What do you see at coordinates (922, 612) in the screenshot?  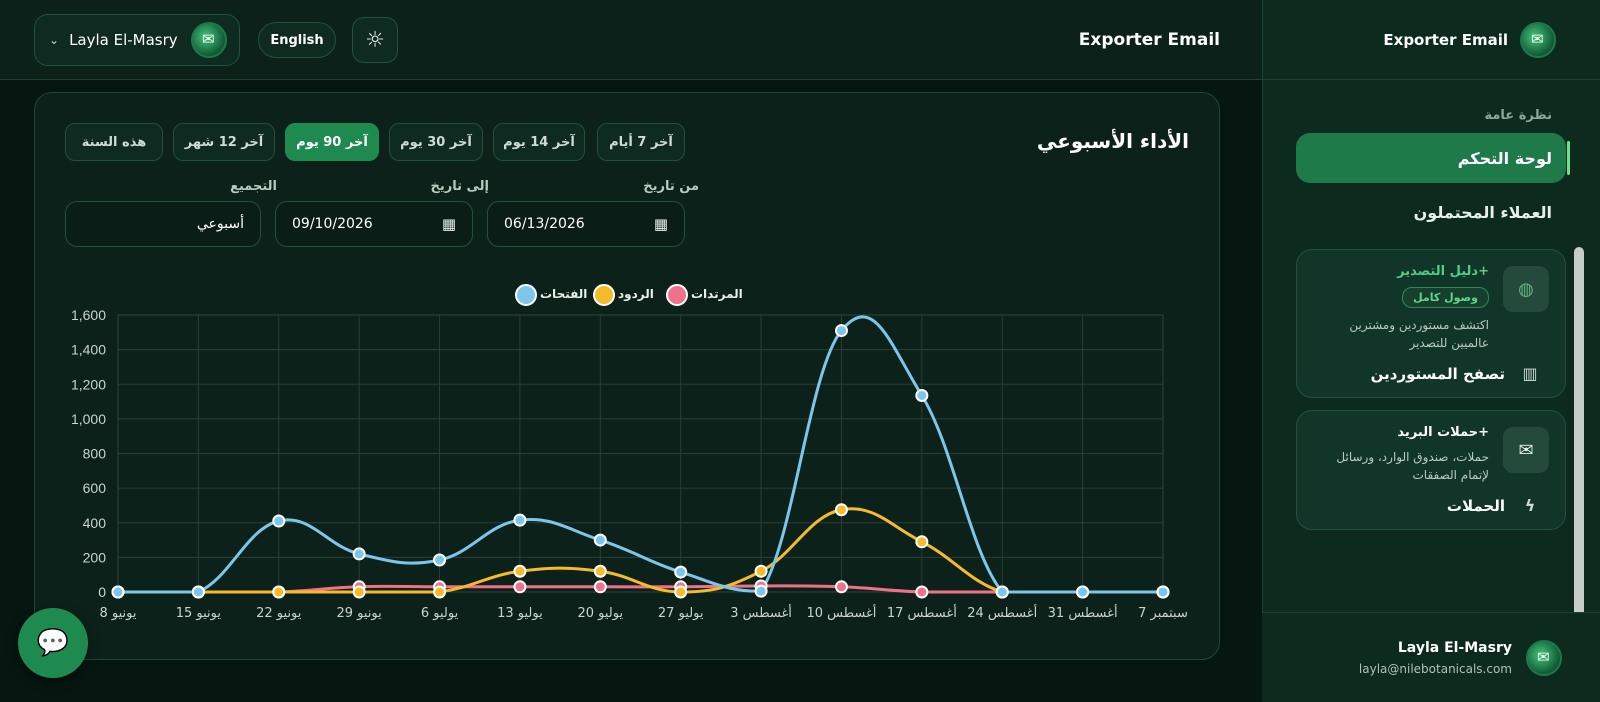 I see `x-tick-label: أغسطس 17` at bounding box center [922, 612].